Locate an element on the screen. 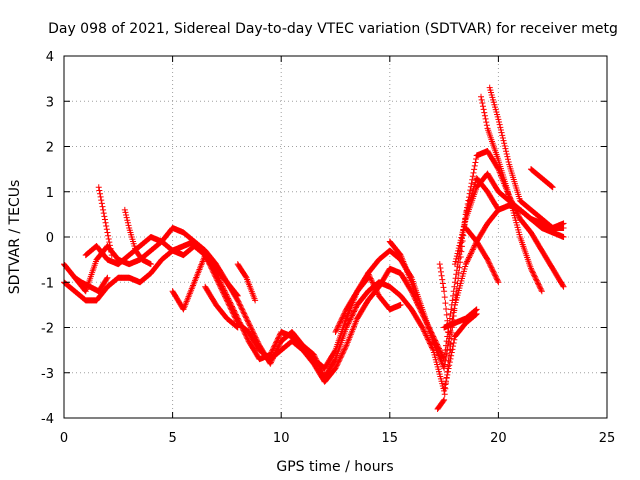 This screenshot has height=480, width=640. y-tick-label: 1 is located at coordinates (50, 193).